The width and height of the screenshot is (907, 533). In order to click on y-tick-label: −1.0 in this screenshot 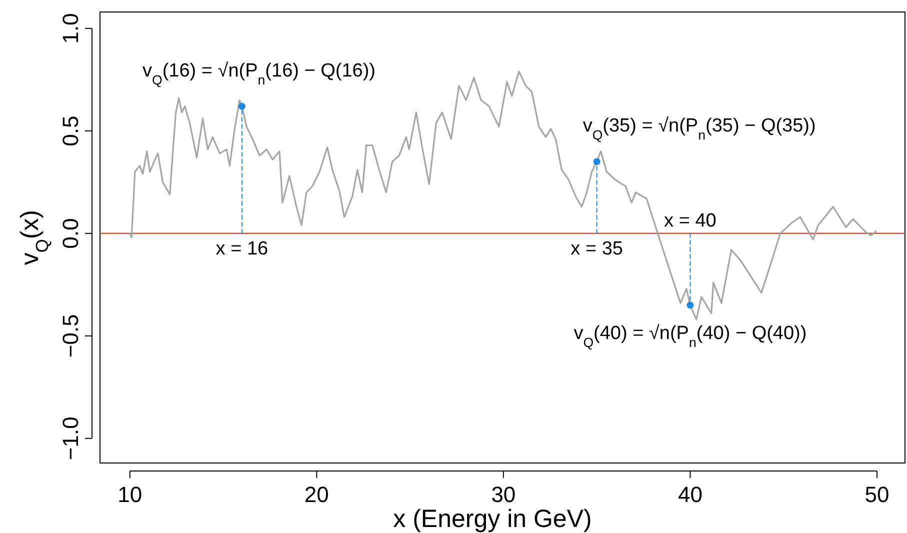, I will do `click(70, 438)`.